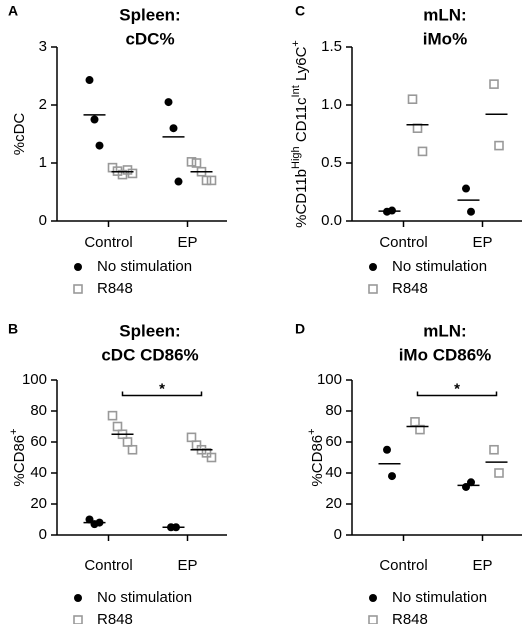 This screenshot has width=529, height=624. Describe the element at coordinates (331, 162) in the screenshot. I see `y-tick-label: 0.5` at that location.